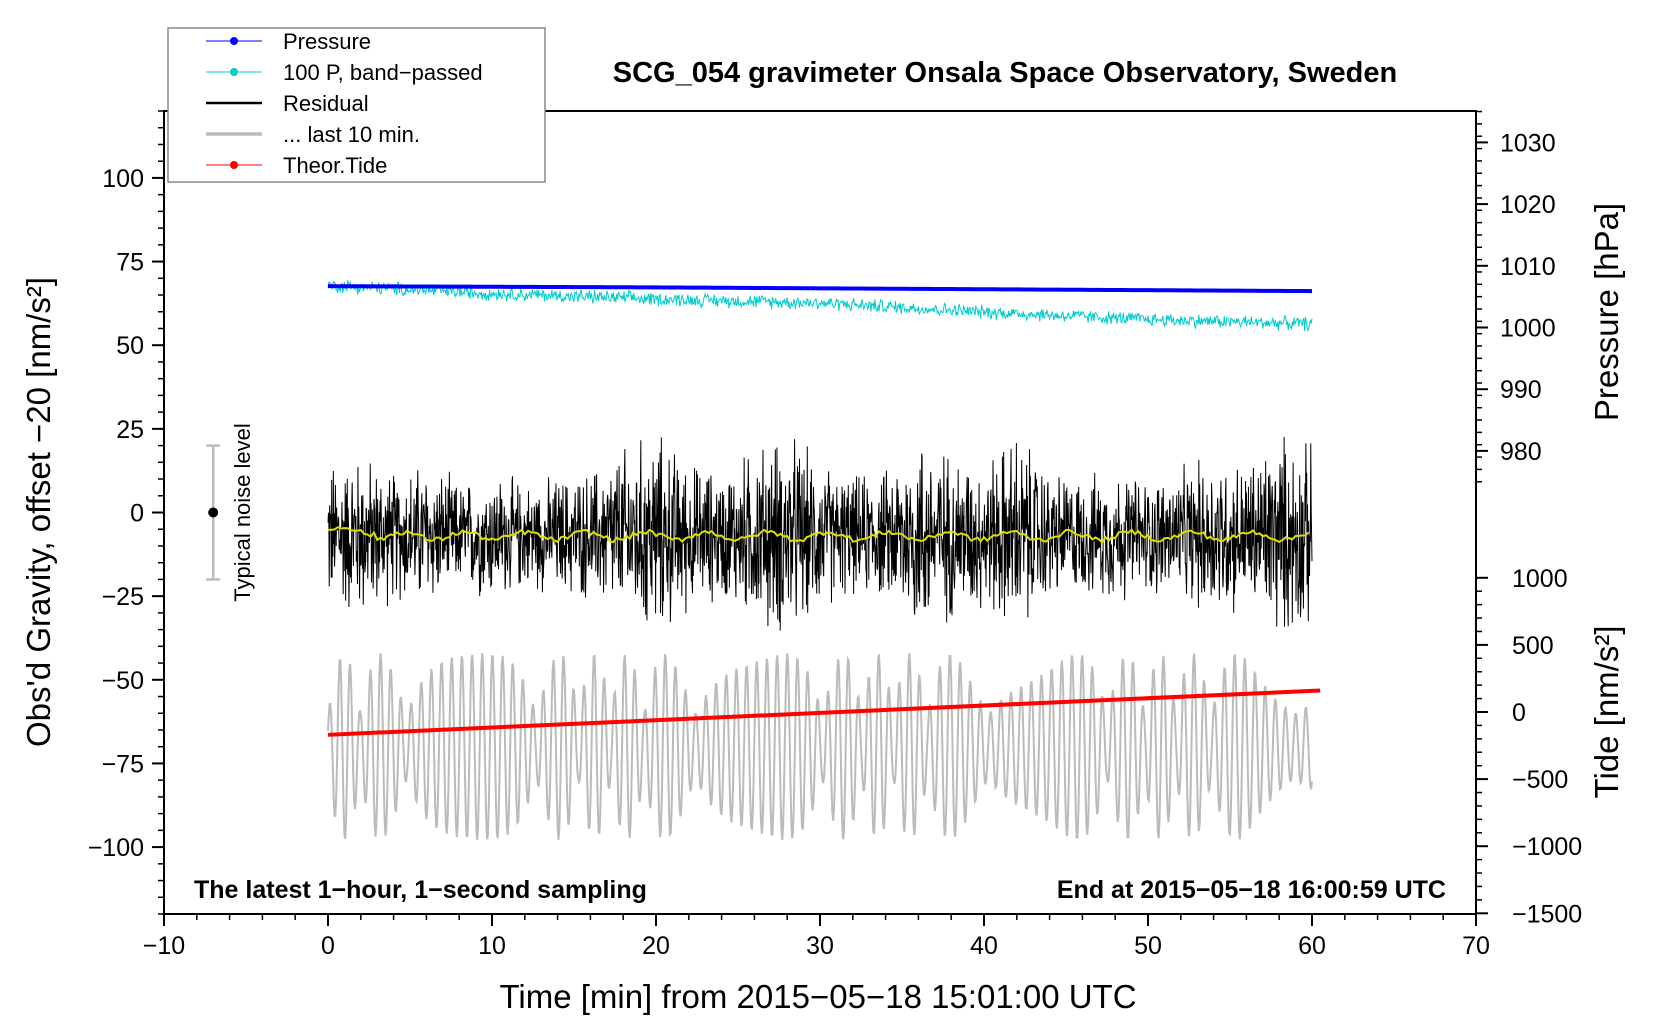  Describe the element at coordinates (1547, 847) in the screenshot. I see `tide-tick-label: −1000` at that location.